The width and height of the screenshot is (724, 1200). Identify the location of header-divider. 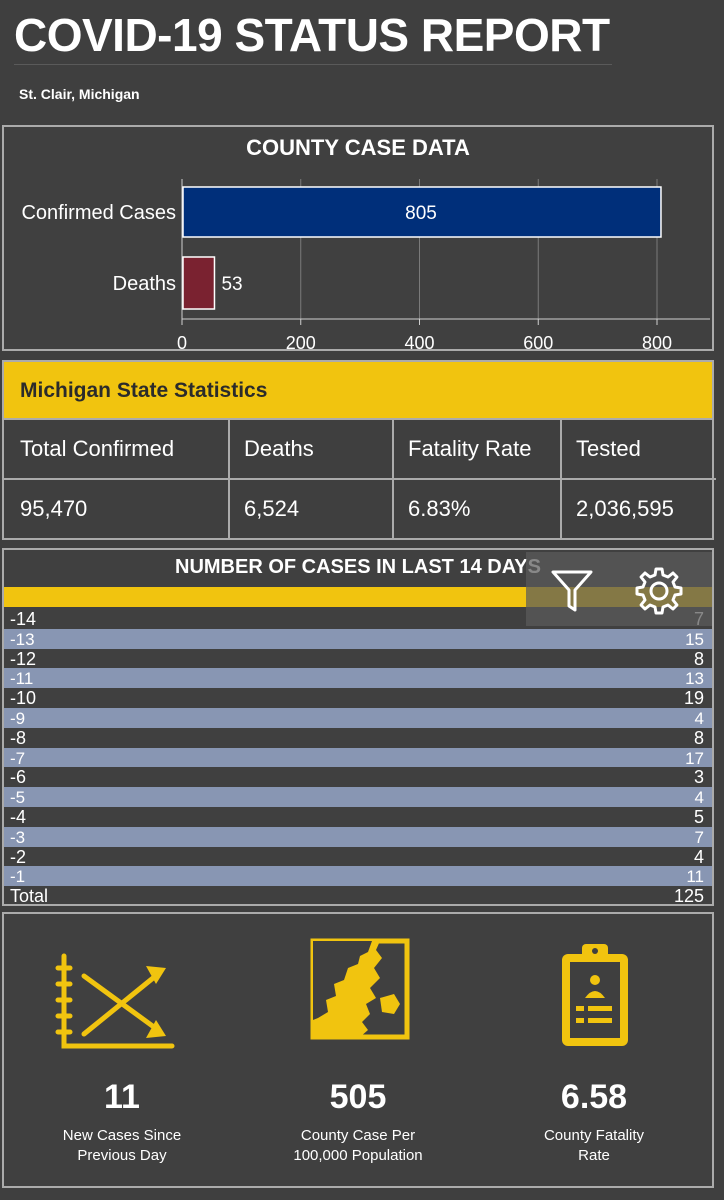
(313, 64).